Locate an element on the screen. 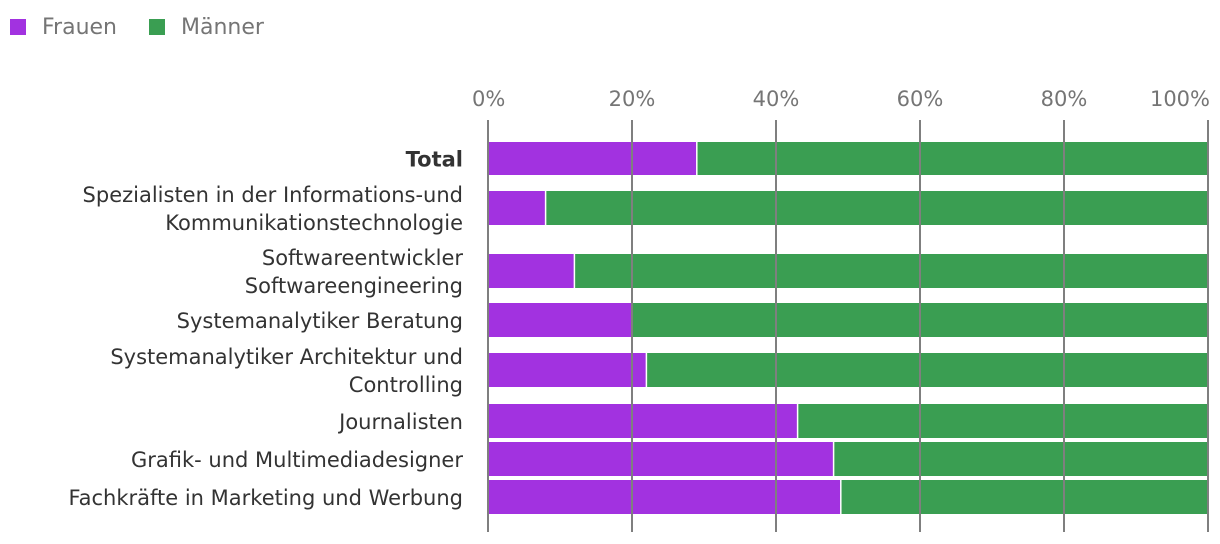  category-label-6: Grafik- und Multimediadesigner is located at coordinates (297, 460).